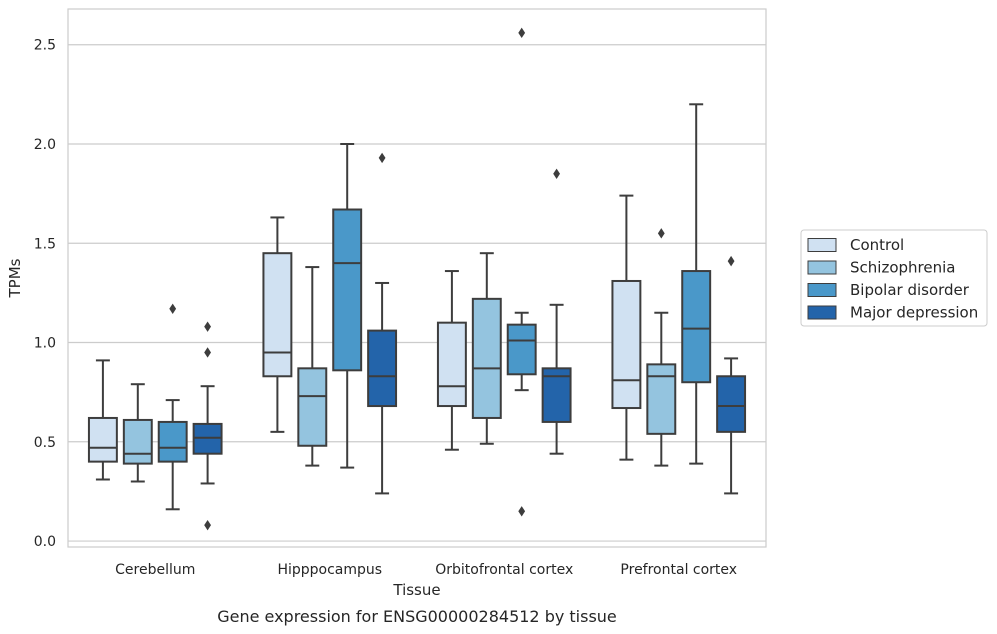 The width and height of the screenshot is (997, 634). Describe the element at coordinates (45, 443) in the screenshot. I see `y-tick-label: 0.5` at that location.